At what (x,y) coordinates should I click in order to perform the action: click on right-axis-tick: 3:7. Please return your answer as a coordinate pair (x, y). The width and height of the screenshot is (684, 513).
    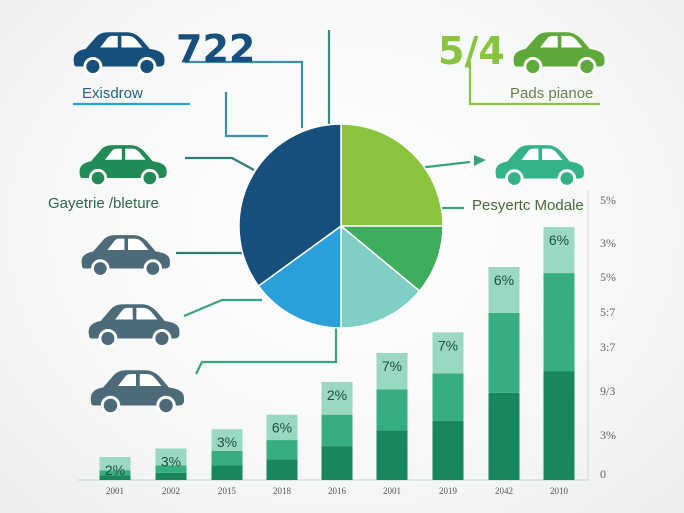
    Looking at the image, I should click on (607, 347).